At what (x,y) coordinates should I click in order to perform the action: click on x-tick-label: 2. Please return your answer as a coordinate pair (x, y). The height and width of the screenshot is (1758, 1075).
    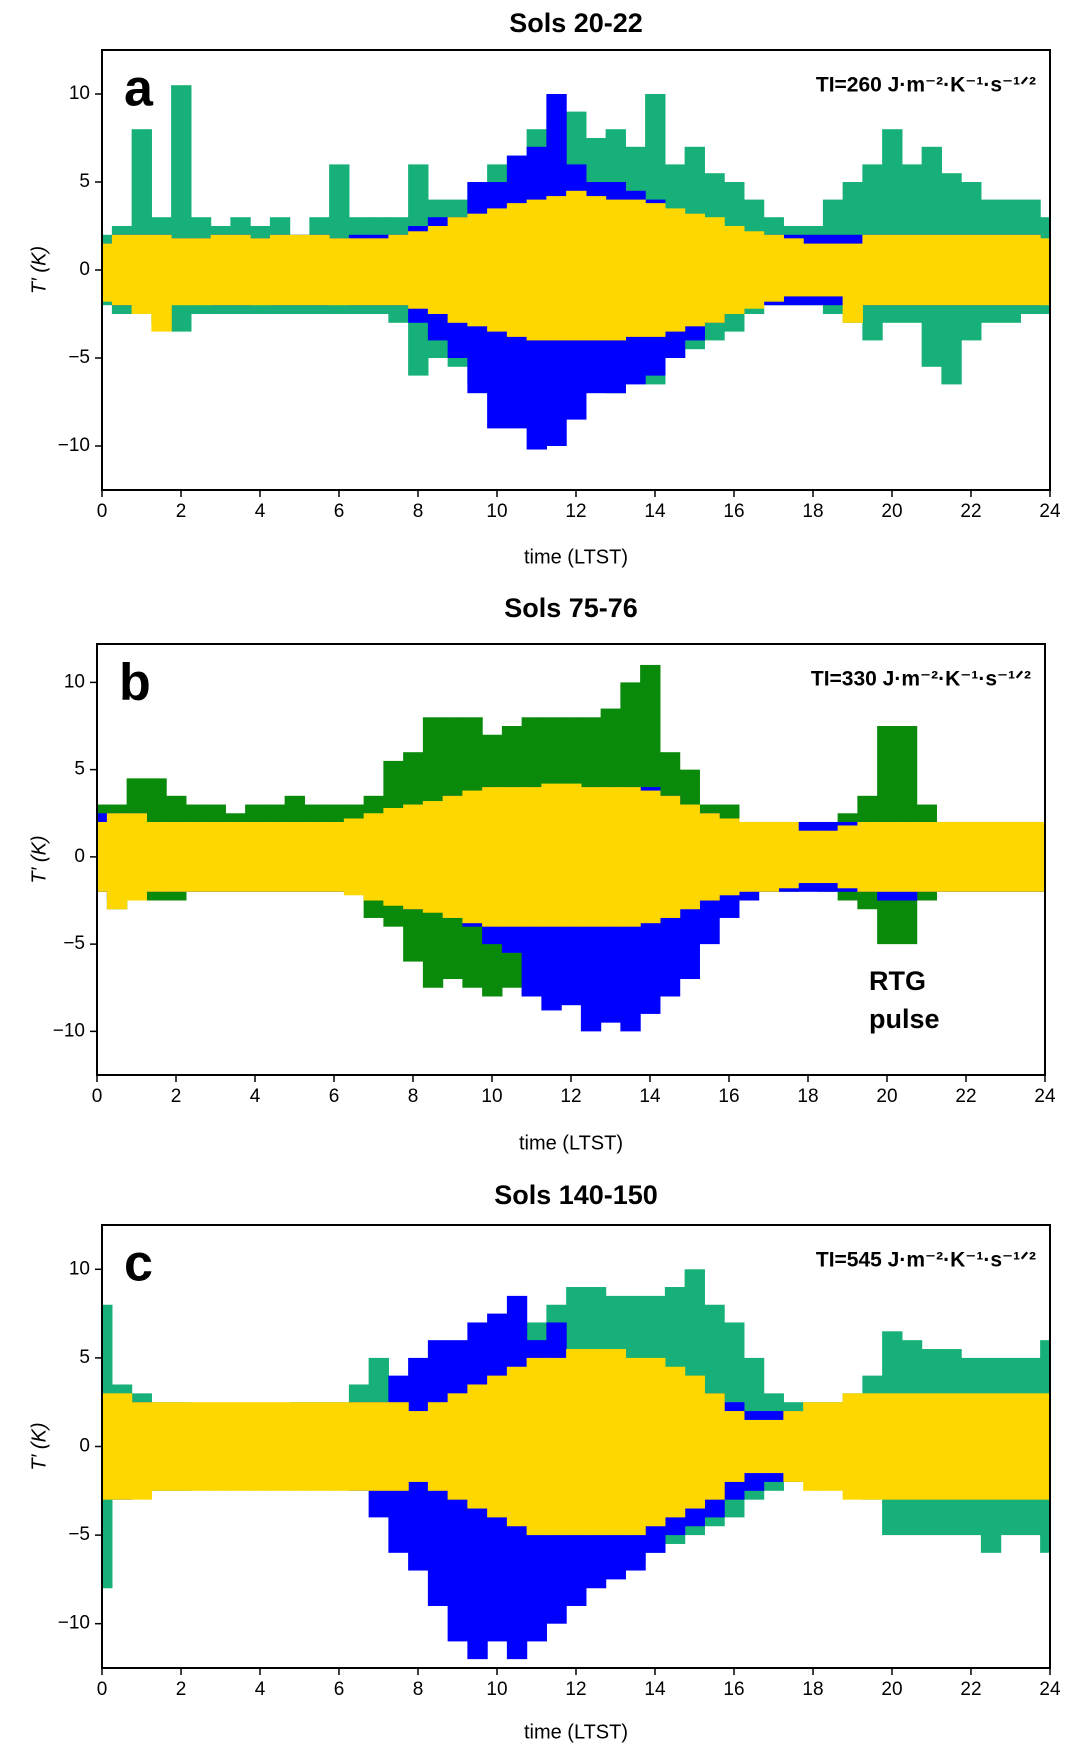
    Looking at the image, I should click on (181, 511).